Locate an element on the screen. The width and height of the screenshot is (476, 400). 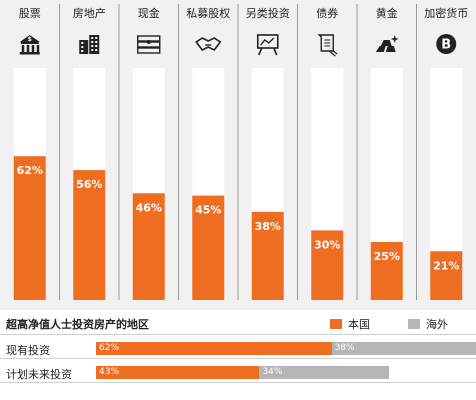
svg-text: B is located at coordinates (446, 45).